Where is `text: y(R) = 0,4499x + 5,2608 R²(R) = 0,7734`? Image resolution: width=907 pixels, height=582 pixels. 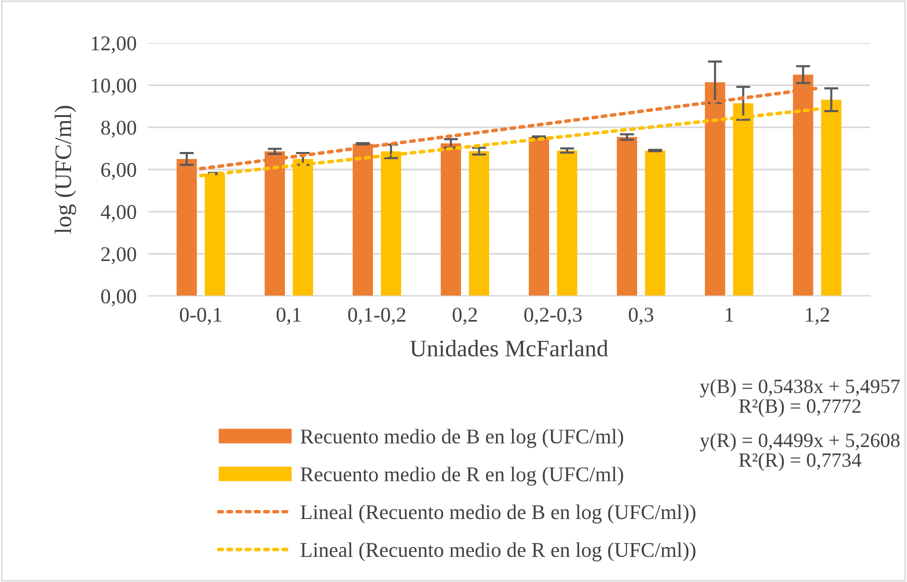
text: y(R) = 0,4499x + 5,2608 R²(R) = 0,7734 is located at coordinates (800, 452).